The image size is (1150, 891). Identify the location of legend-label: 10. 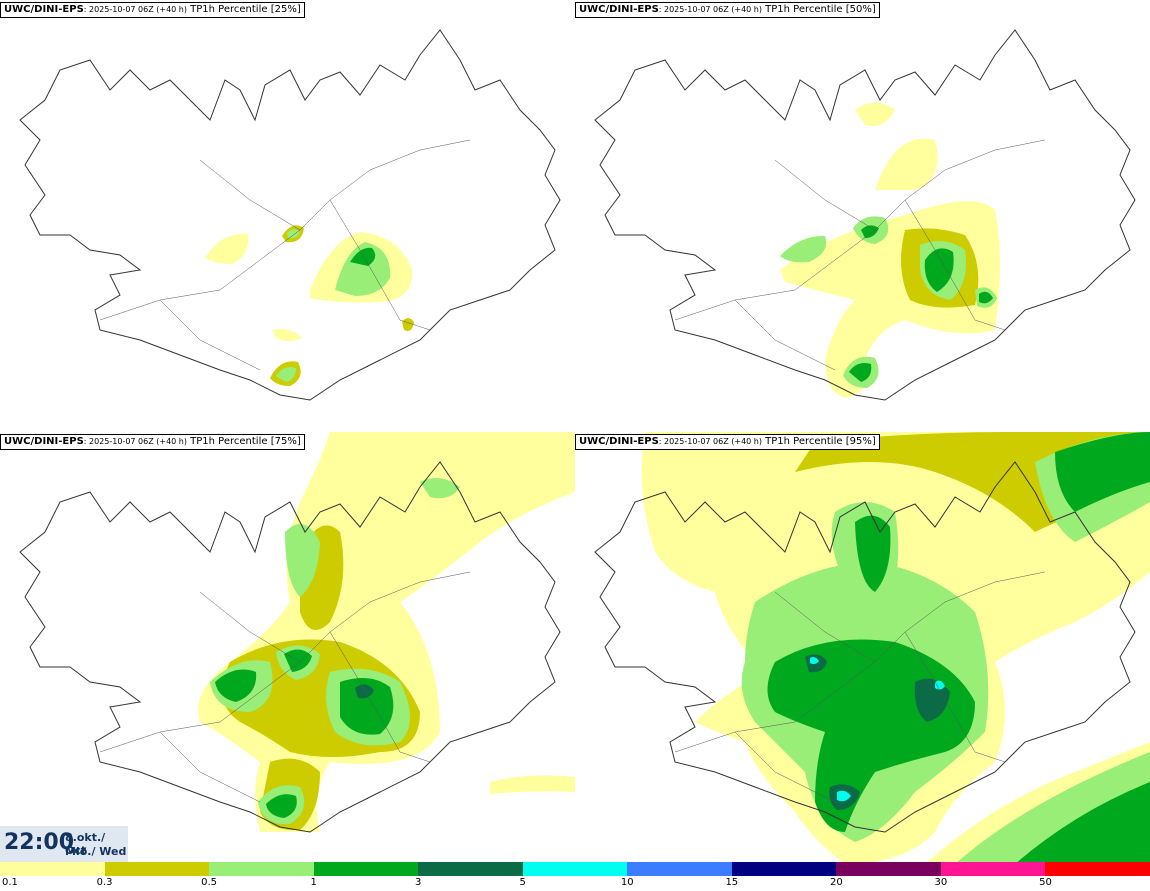
(627, 882).